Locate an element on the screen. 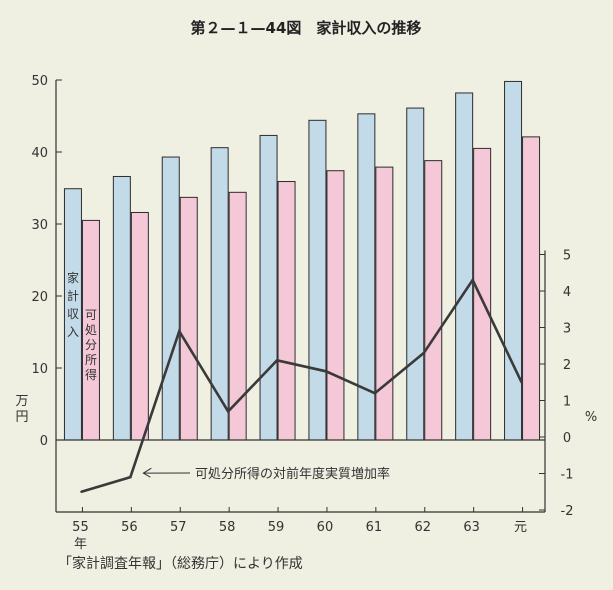 The image size is (613, 590). x-tick-label: 60 is located at coordinates (325, 527).